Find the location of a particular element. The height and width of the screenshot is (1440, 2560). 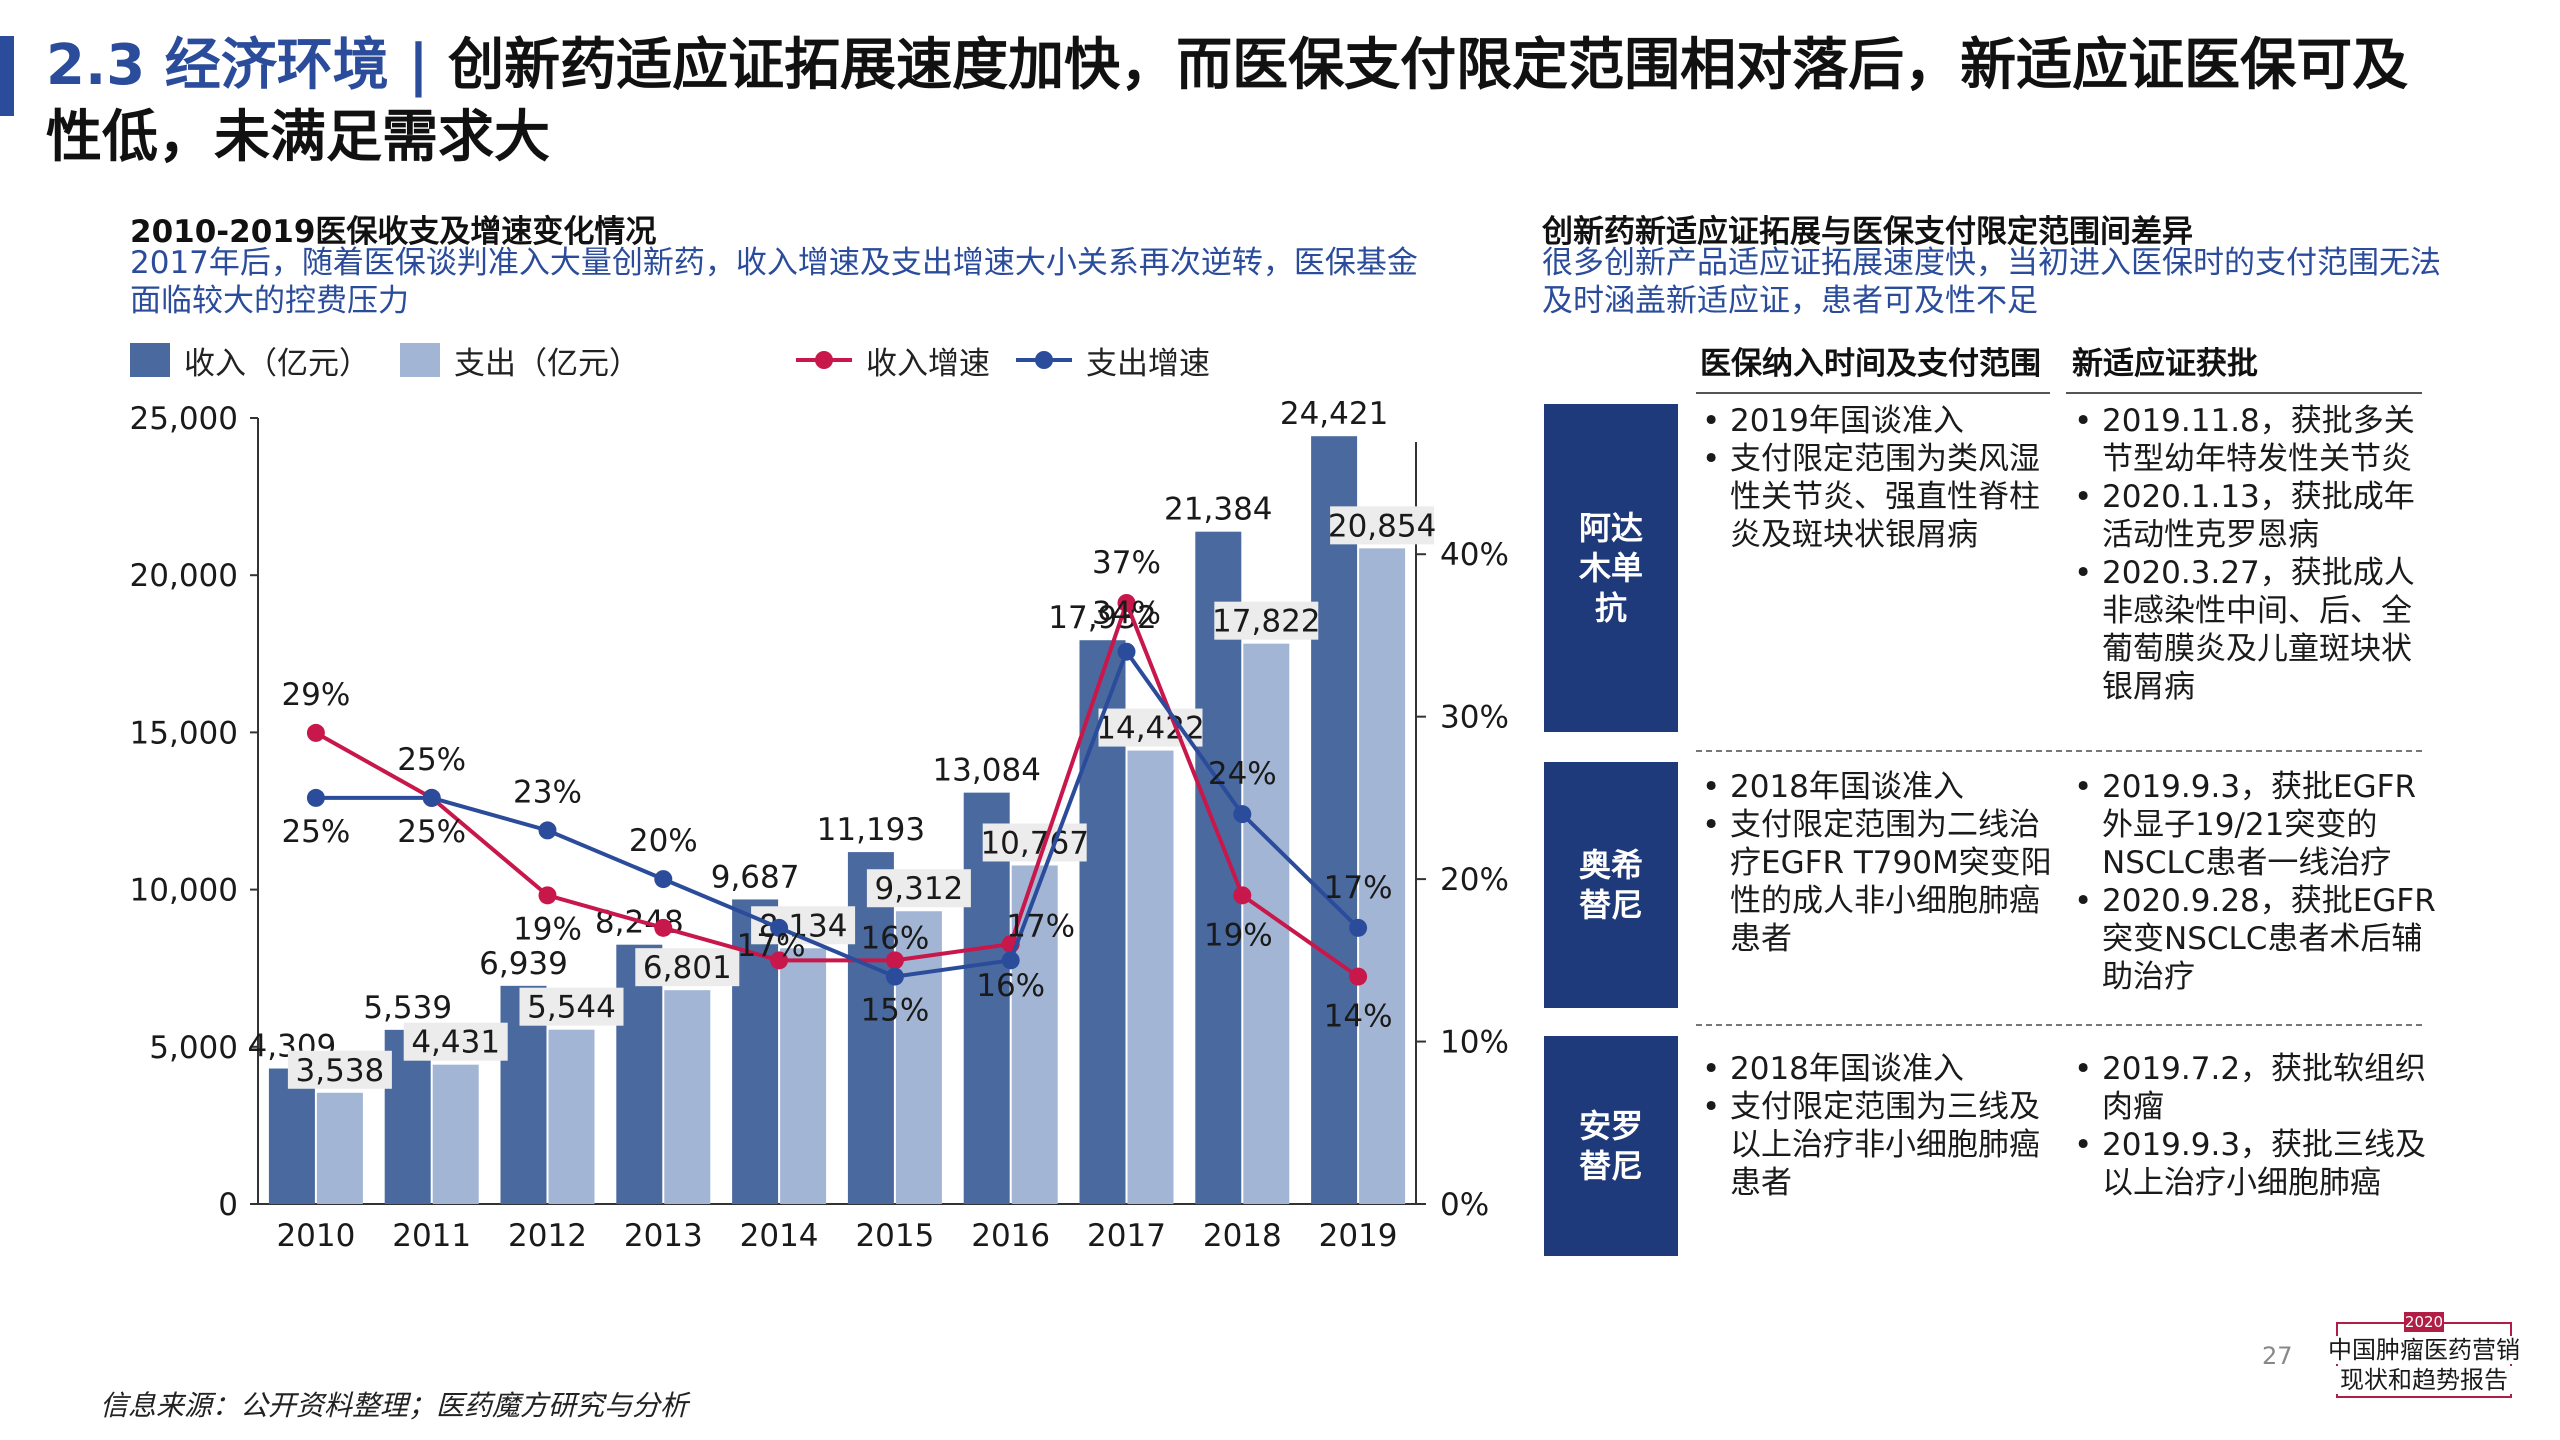

col2-underline is located at coordinates (2244, 393).